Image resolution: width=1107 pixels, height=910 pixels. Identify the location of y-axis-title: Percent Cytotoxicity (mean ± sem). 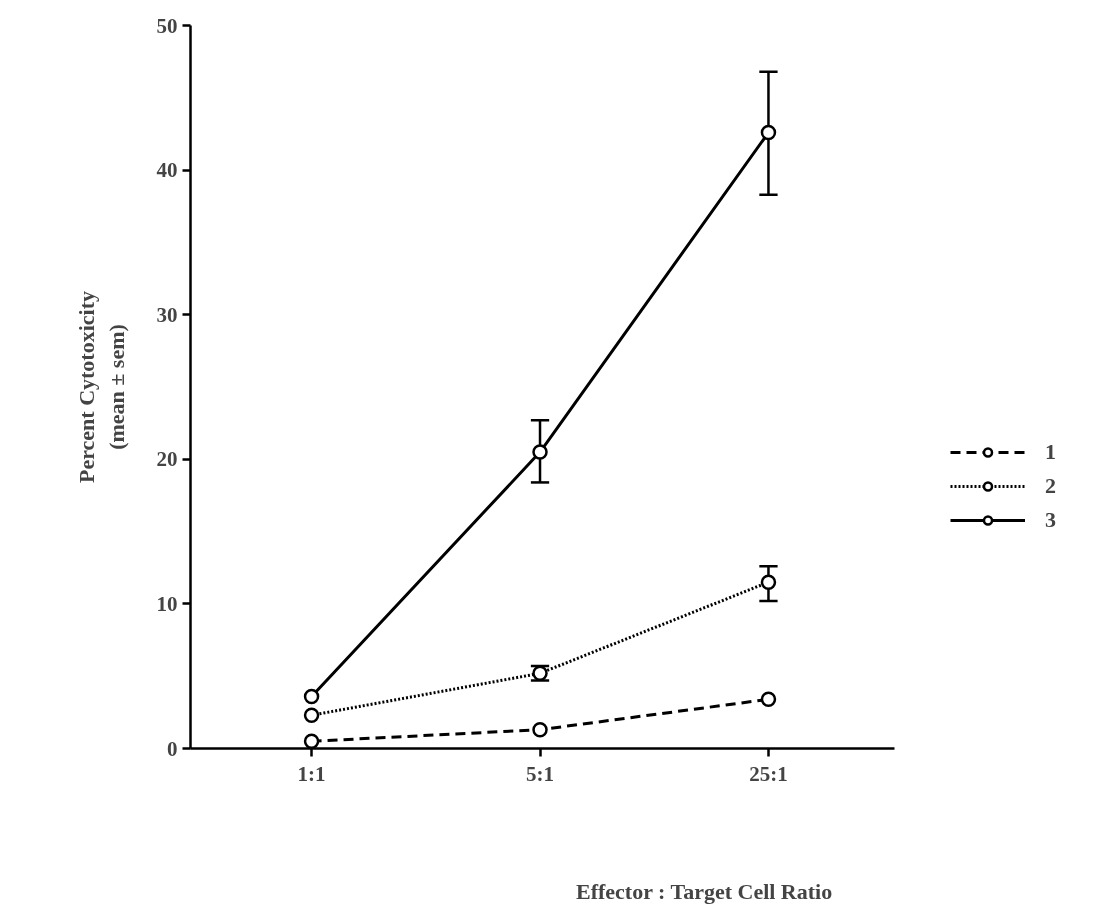
(101, 387).